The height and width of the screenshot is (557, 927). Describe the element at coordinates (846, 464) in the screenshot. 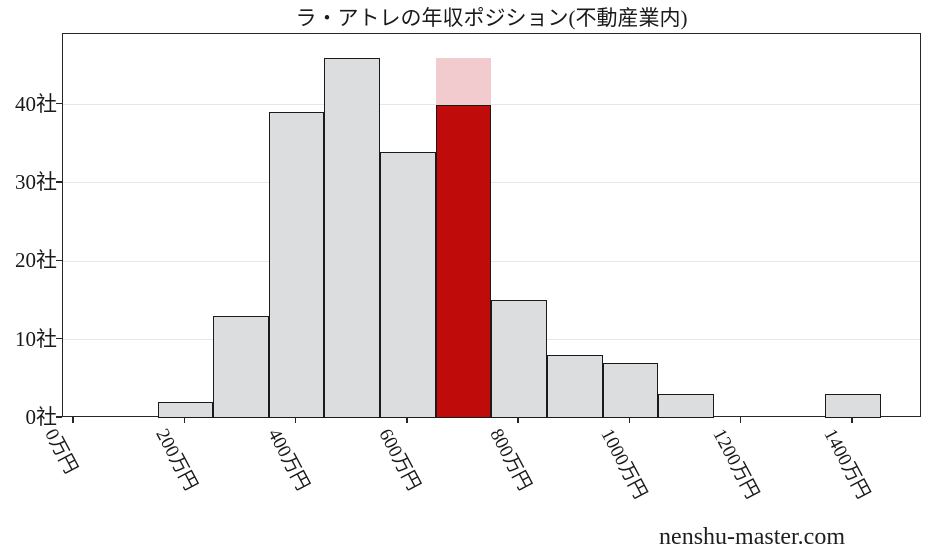

I see `x-tick-label-1400: 1400万円` at that location.